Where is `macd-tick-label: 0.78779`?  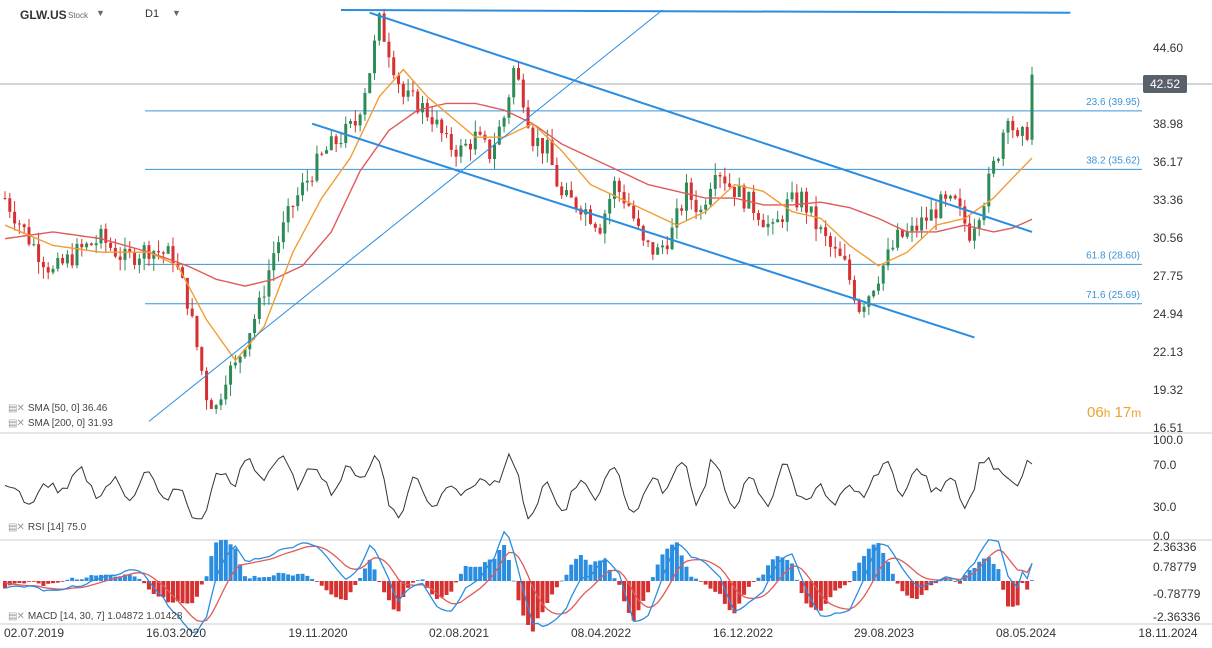 macd-tick-label: 0.78779 is located at coordinates (1175, 567).